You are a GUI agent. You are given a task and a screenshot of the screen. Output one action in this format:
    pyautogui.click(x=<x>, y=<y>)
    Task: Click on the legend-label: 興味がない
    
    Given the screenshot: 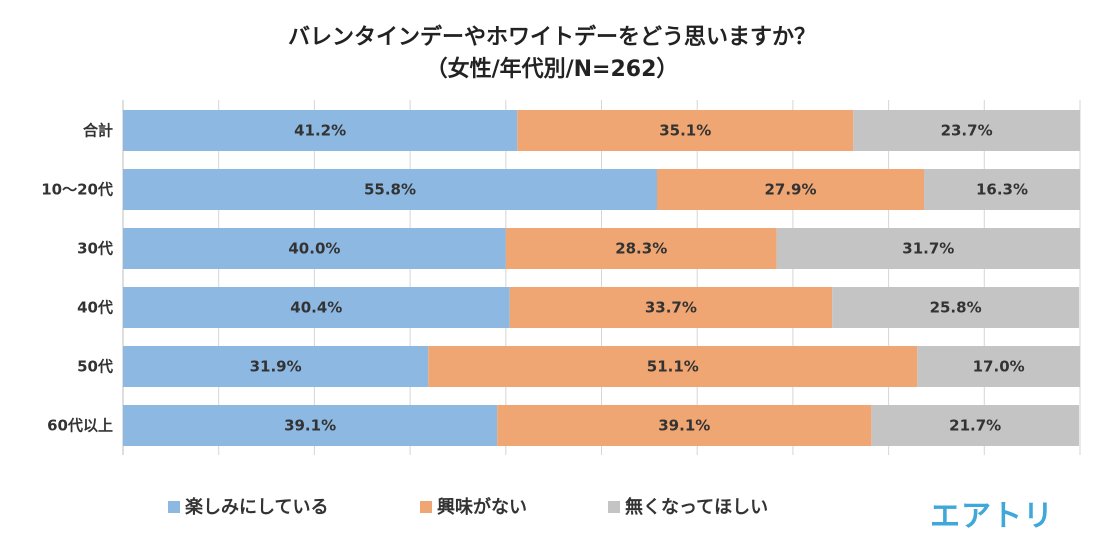 What is the action you would take?
    pyautogui.click(x=482, y=507)
    